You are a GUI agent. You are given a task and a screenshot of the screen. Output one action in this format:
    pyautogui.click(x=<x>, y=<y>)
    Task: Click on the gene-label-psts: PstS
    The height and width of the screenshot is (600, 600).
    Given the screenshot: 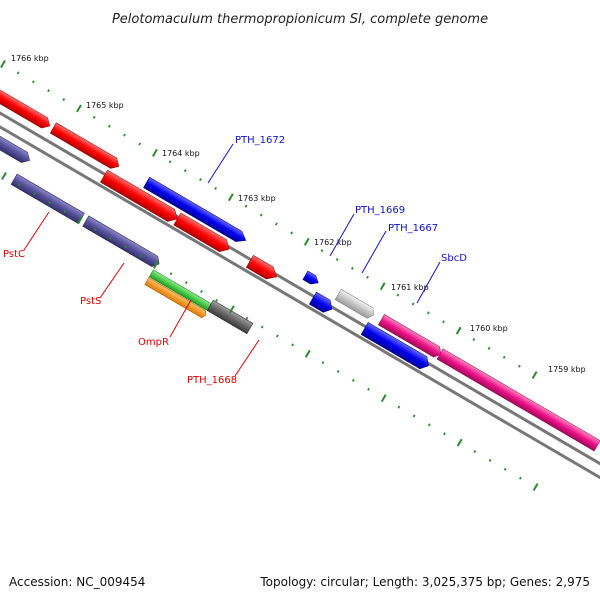 What is the action you would take?
    pyautogui.click(x=90, y=301)
    